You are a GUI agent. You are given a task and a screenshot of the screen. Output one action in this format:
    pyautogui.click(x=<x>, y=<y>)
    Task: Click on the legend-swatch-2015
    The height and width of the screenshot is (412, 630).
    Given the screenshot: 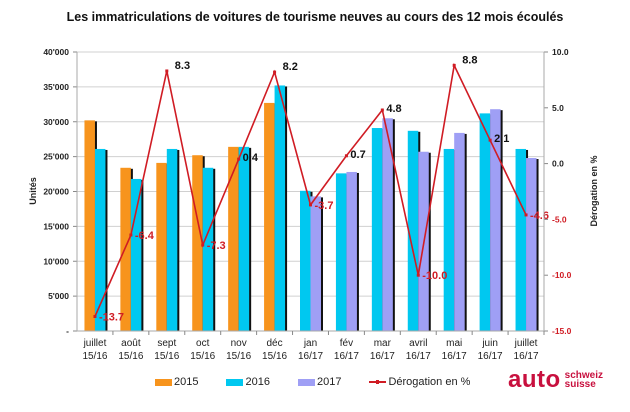 What is the action you would take?
    pyautogui.click(x=163, y=382)
    